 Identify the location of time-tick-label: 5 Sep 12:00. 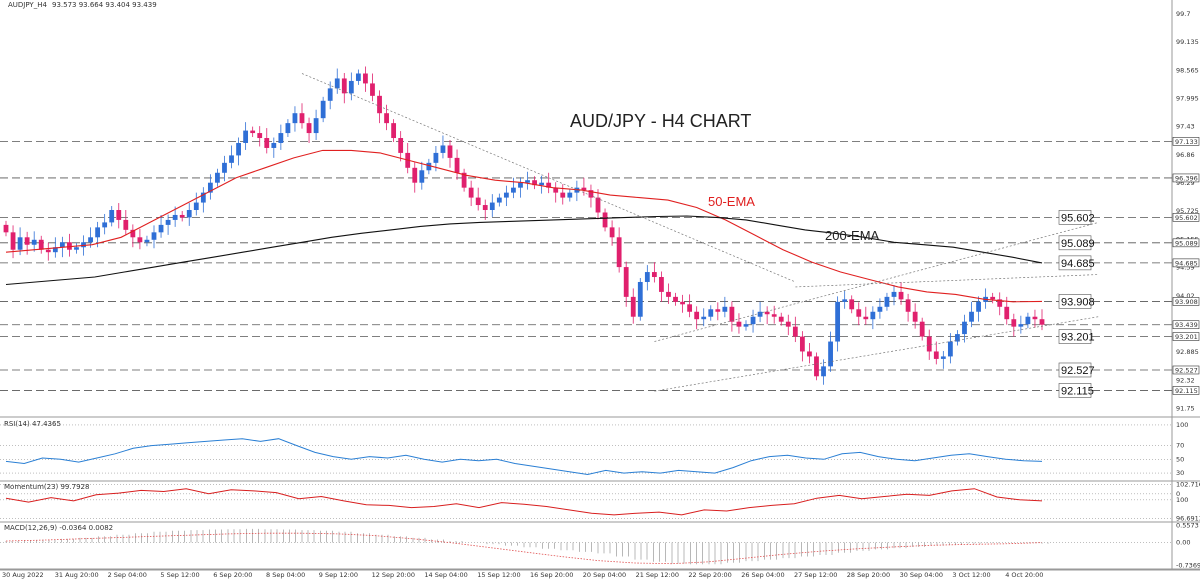
(179, 575).